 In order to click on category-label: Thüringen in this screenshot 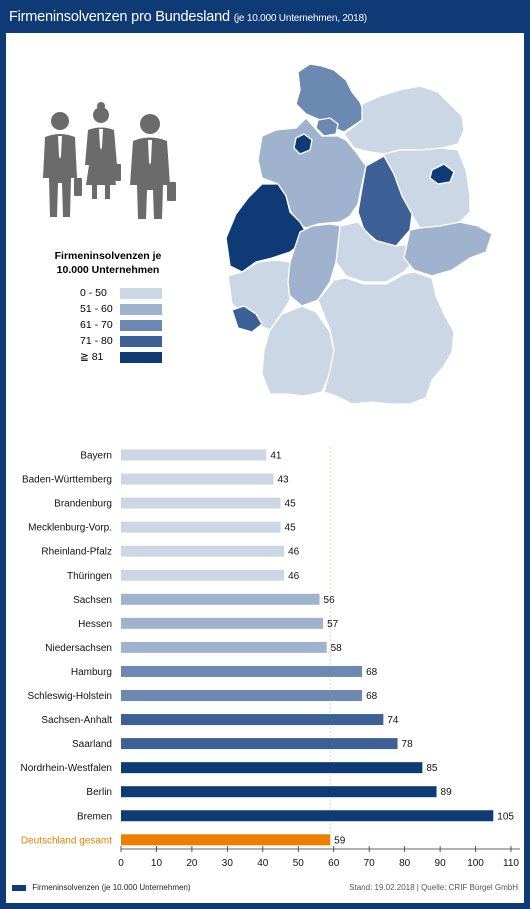, I will do `click(89, 576)`.